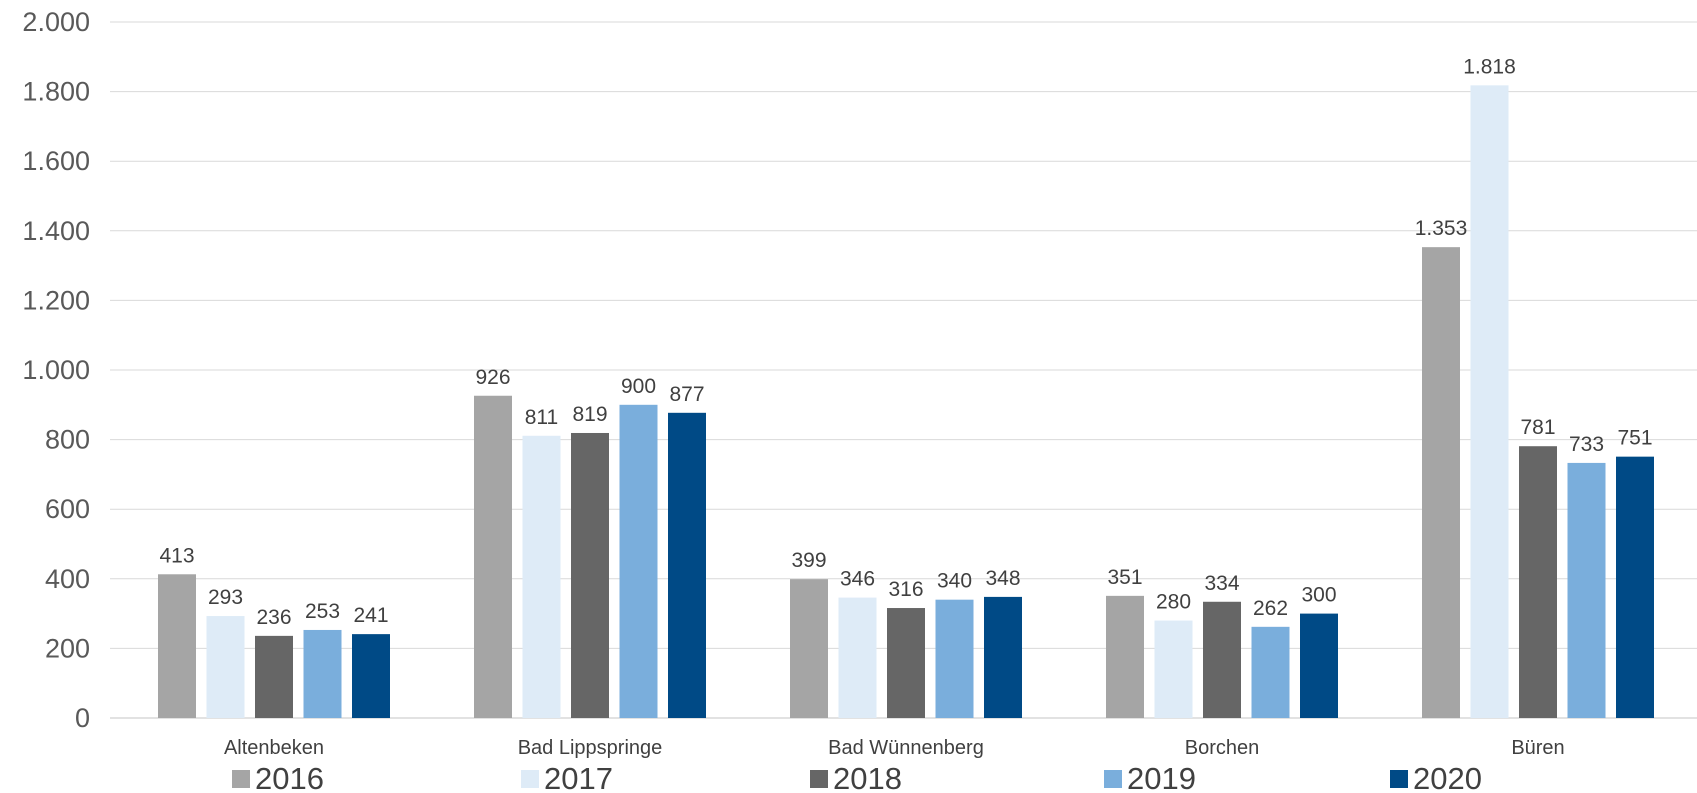  What do you see at coordinates (225, 597) in the screenshot?
I see `data-label: 293` at bounding box center [225, 597].